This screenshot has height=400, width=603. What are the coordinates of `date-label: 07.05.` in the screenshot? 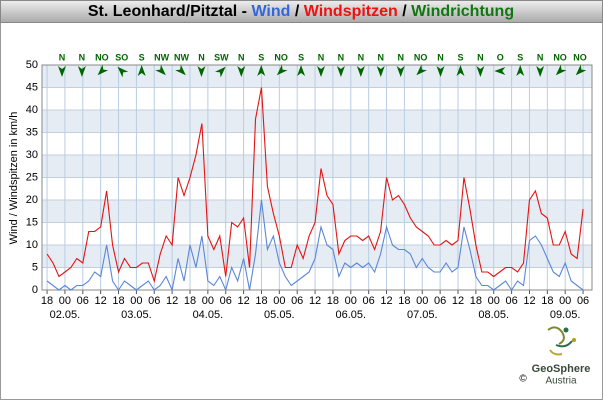 It's located at (422, 315).